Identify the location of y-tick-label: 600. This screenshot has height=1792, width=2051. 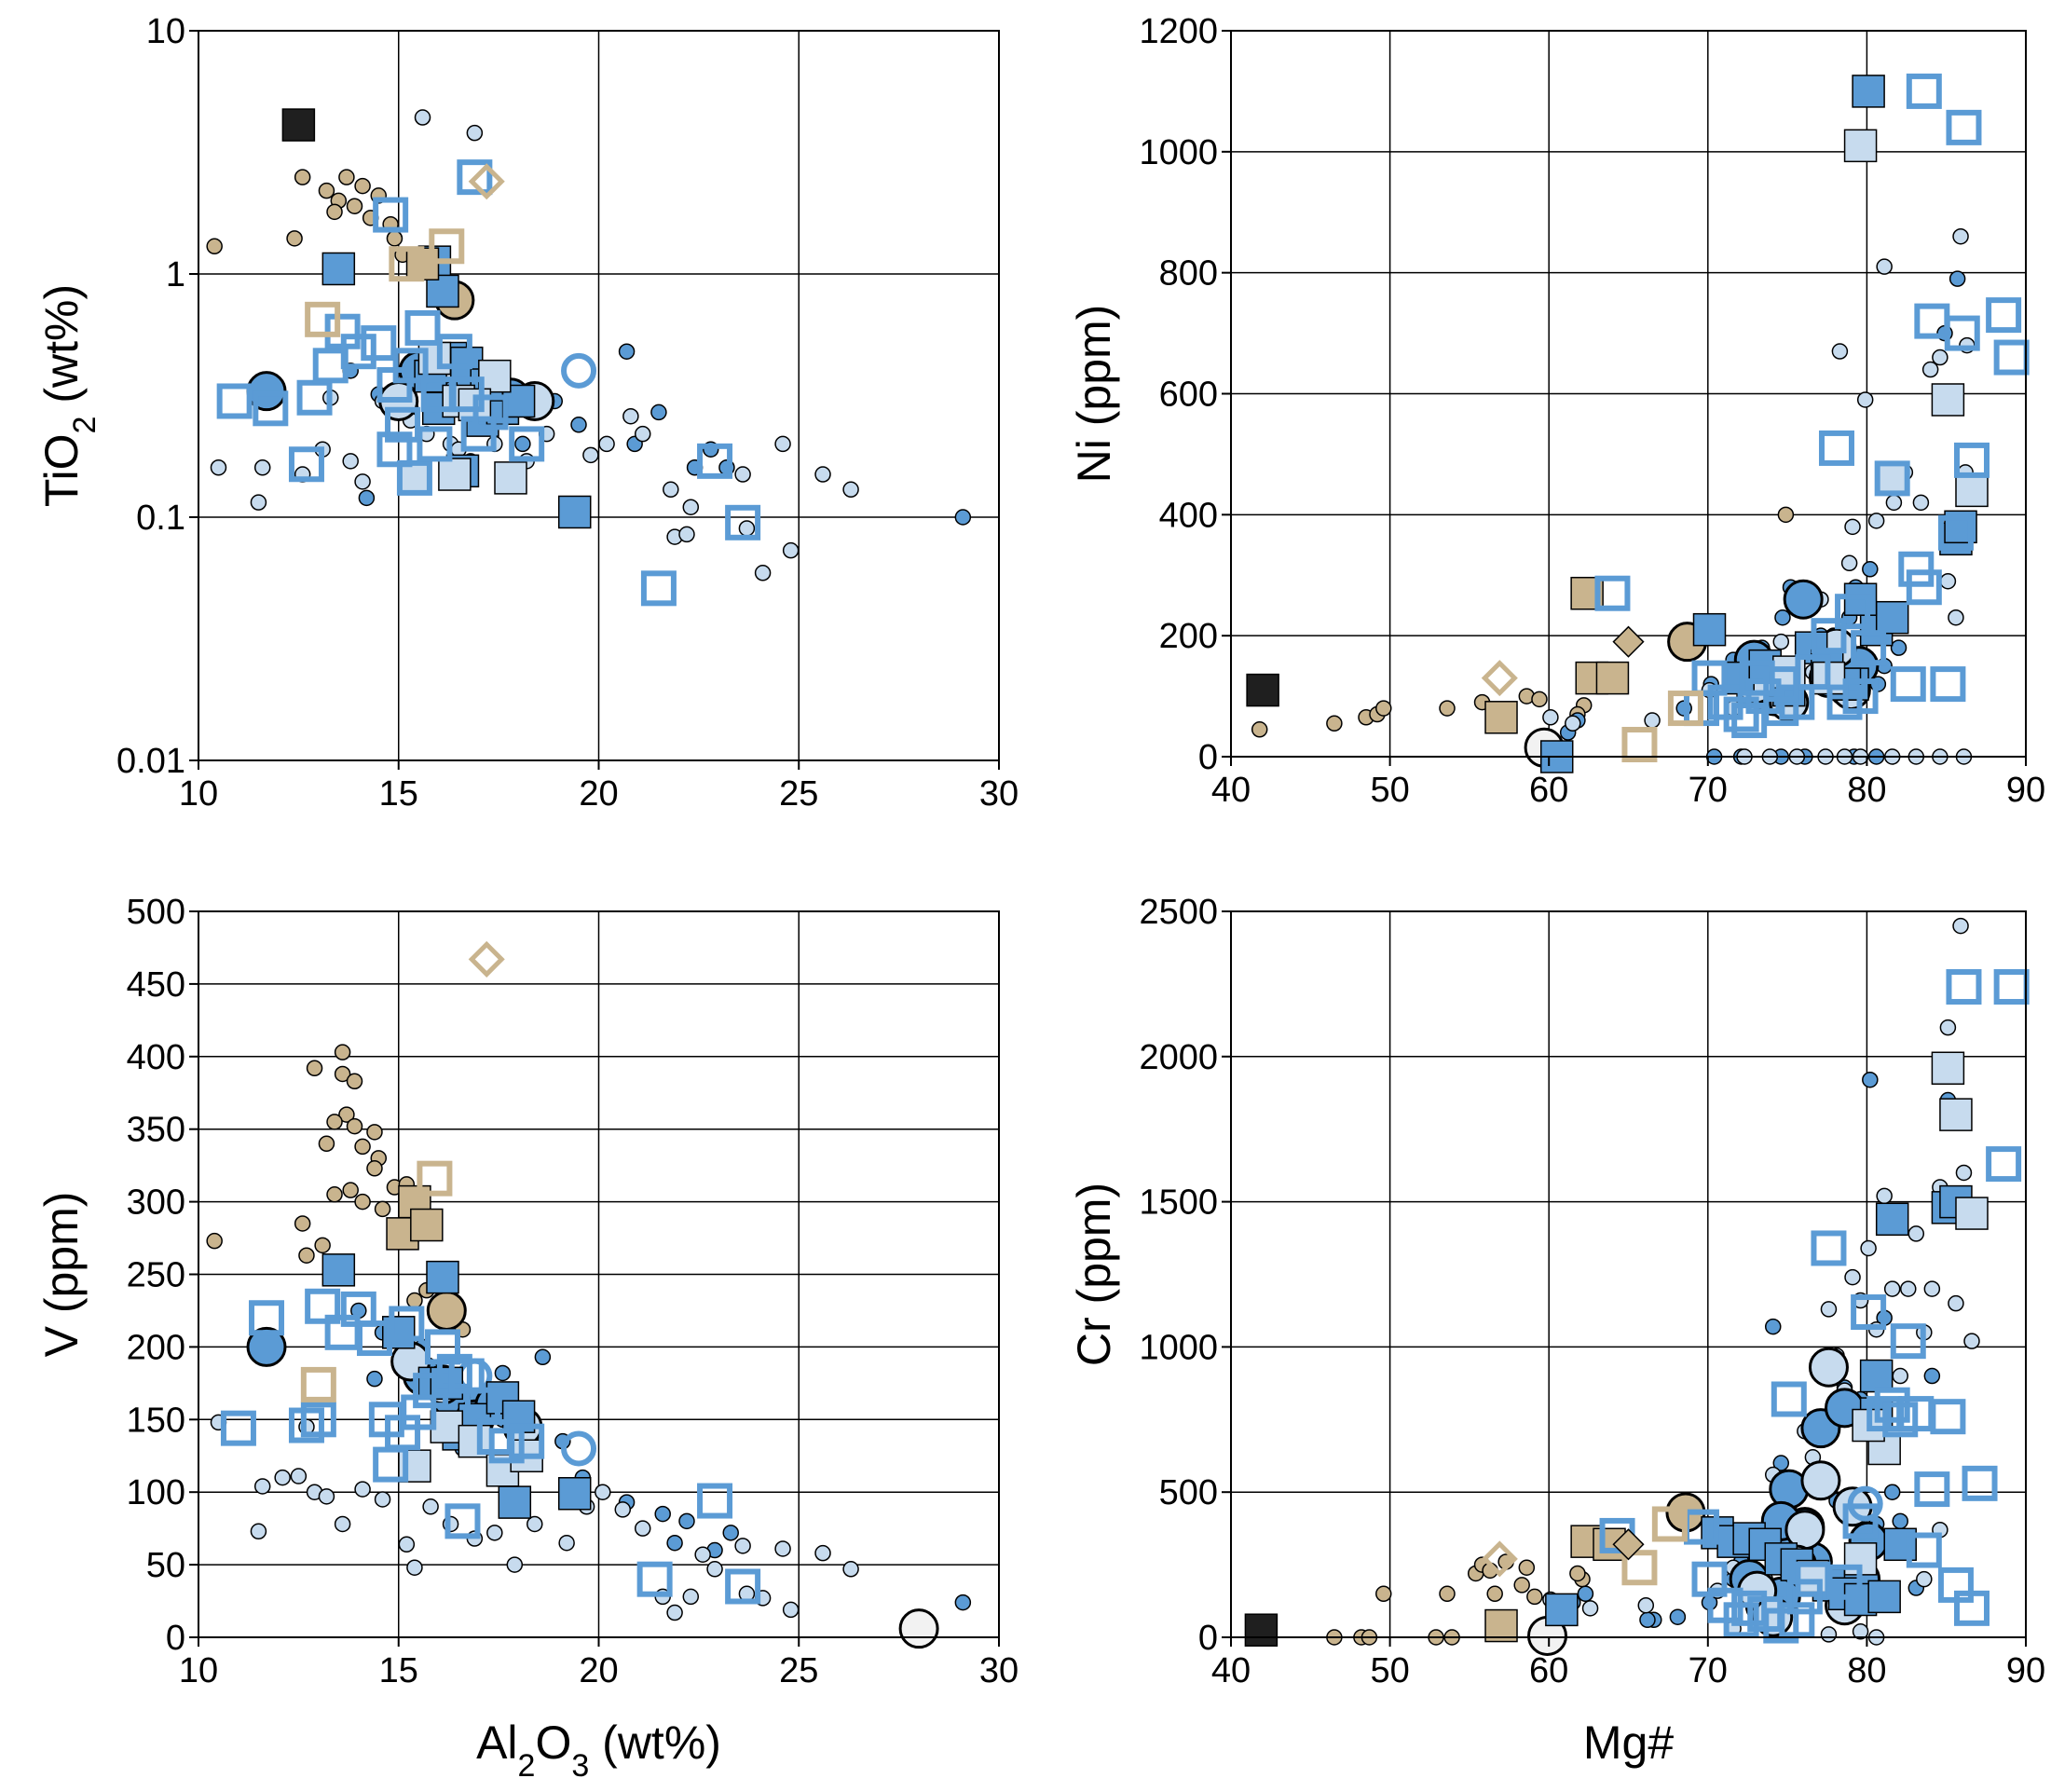
(1188, 395).